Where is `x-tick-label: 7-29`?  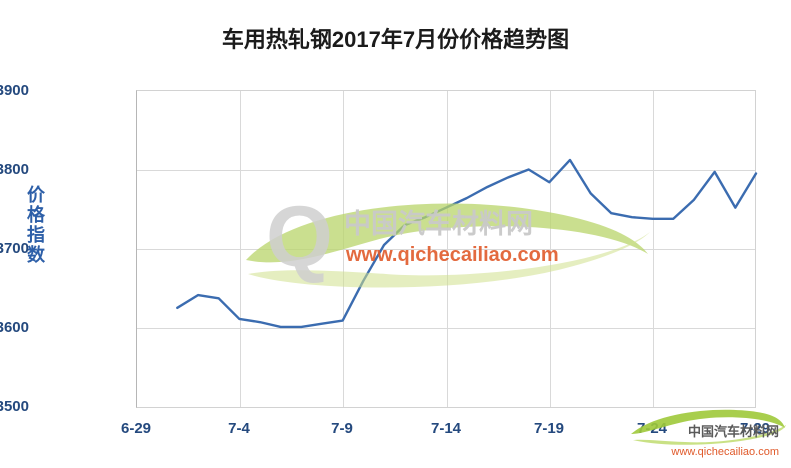
x-tick-label: 7-29 is located at coordinates (755, 428).